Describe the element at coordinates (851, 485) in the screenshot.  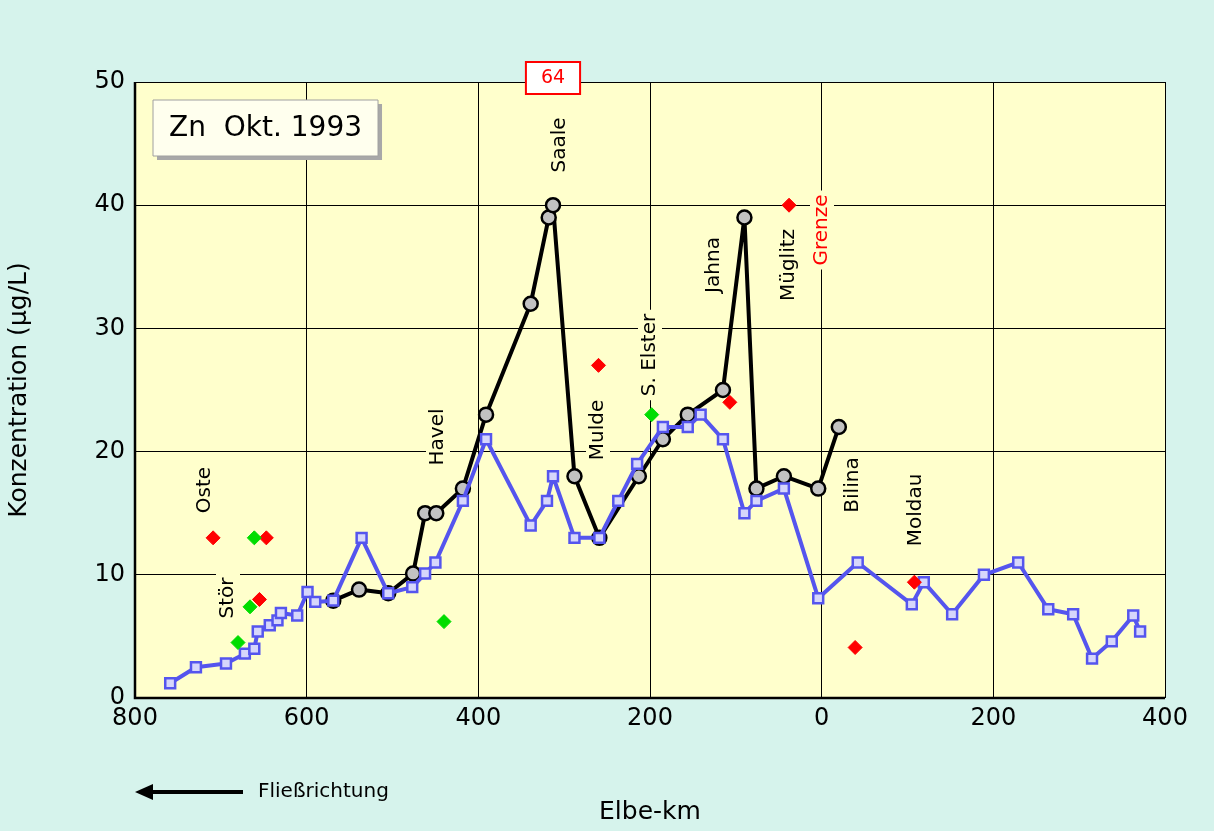
I see `annotation: Bilina` at that location.